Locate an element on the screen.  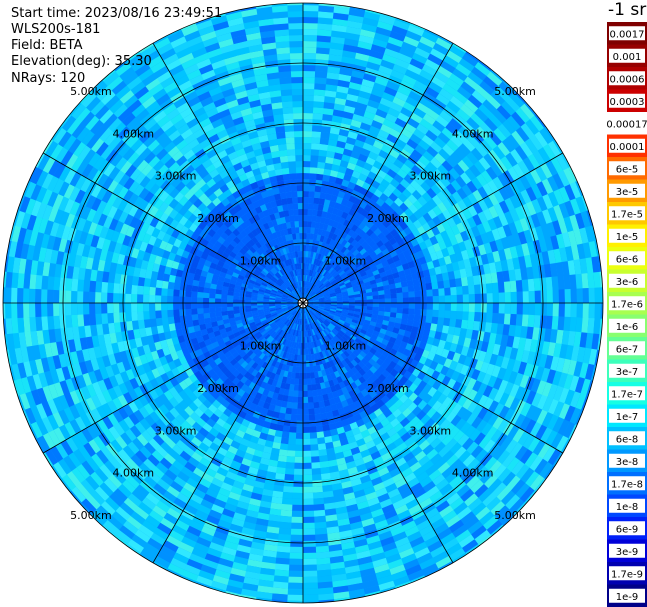
colorbar-label: 1e-9 is located at coordinates (627, 597).